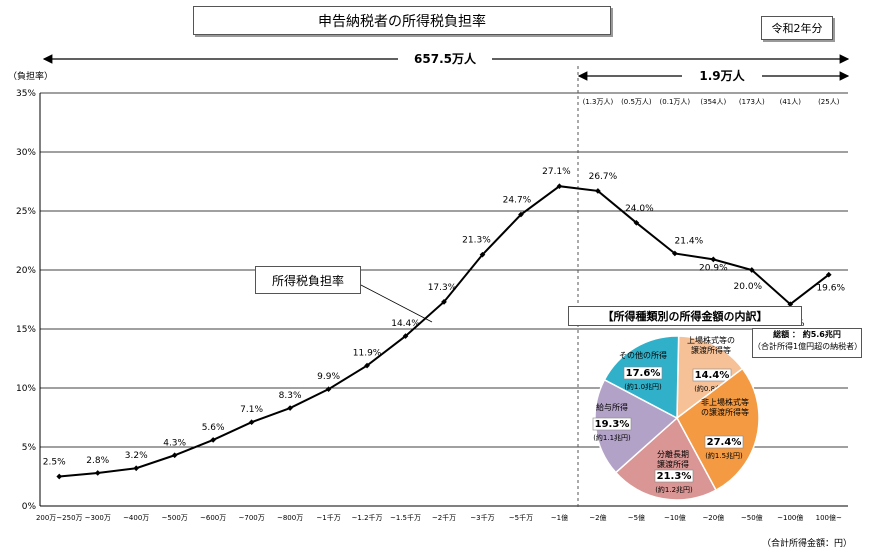 The width and height of the screenshot is (870, 553). I want to click on pie-total-box: 総額 ： 約5.6兆円 （合計所得1億円超の納税者）, so click(807, 343).